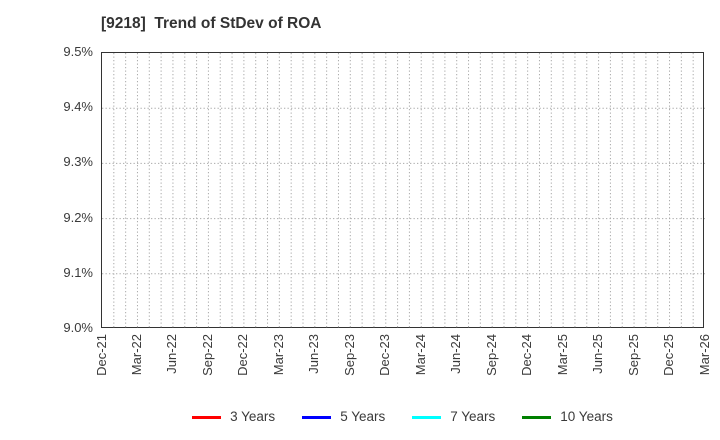  What do you see at coordinates (633, 355) in the screenshot?
I see `x-tick-label: Sep-25` at bounding box center [633, 355].